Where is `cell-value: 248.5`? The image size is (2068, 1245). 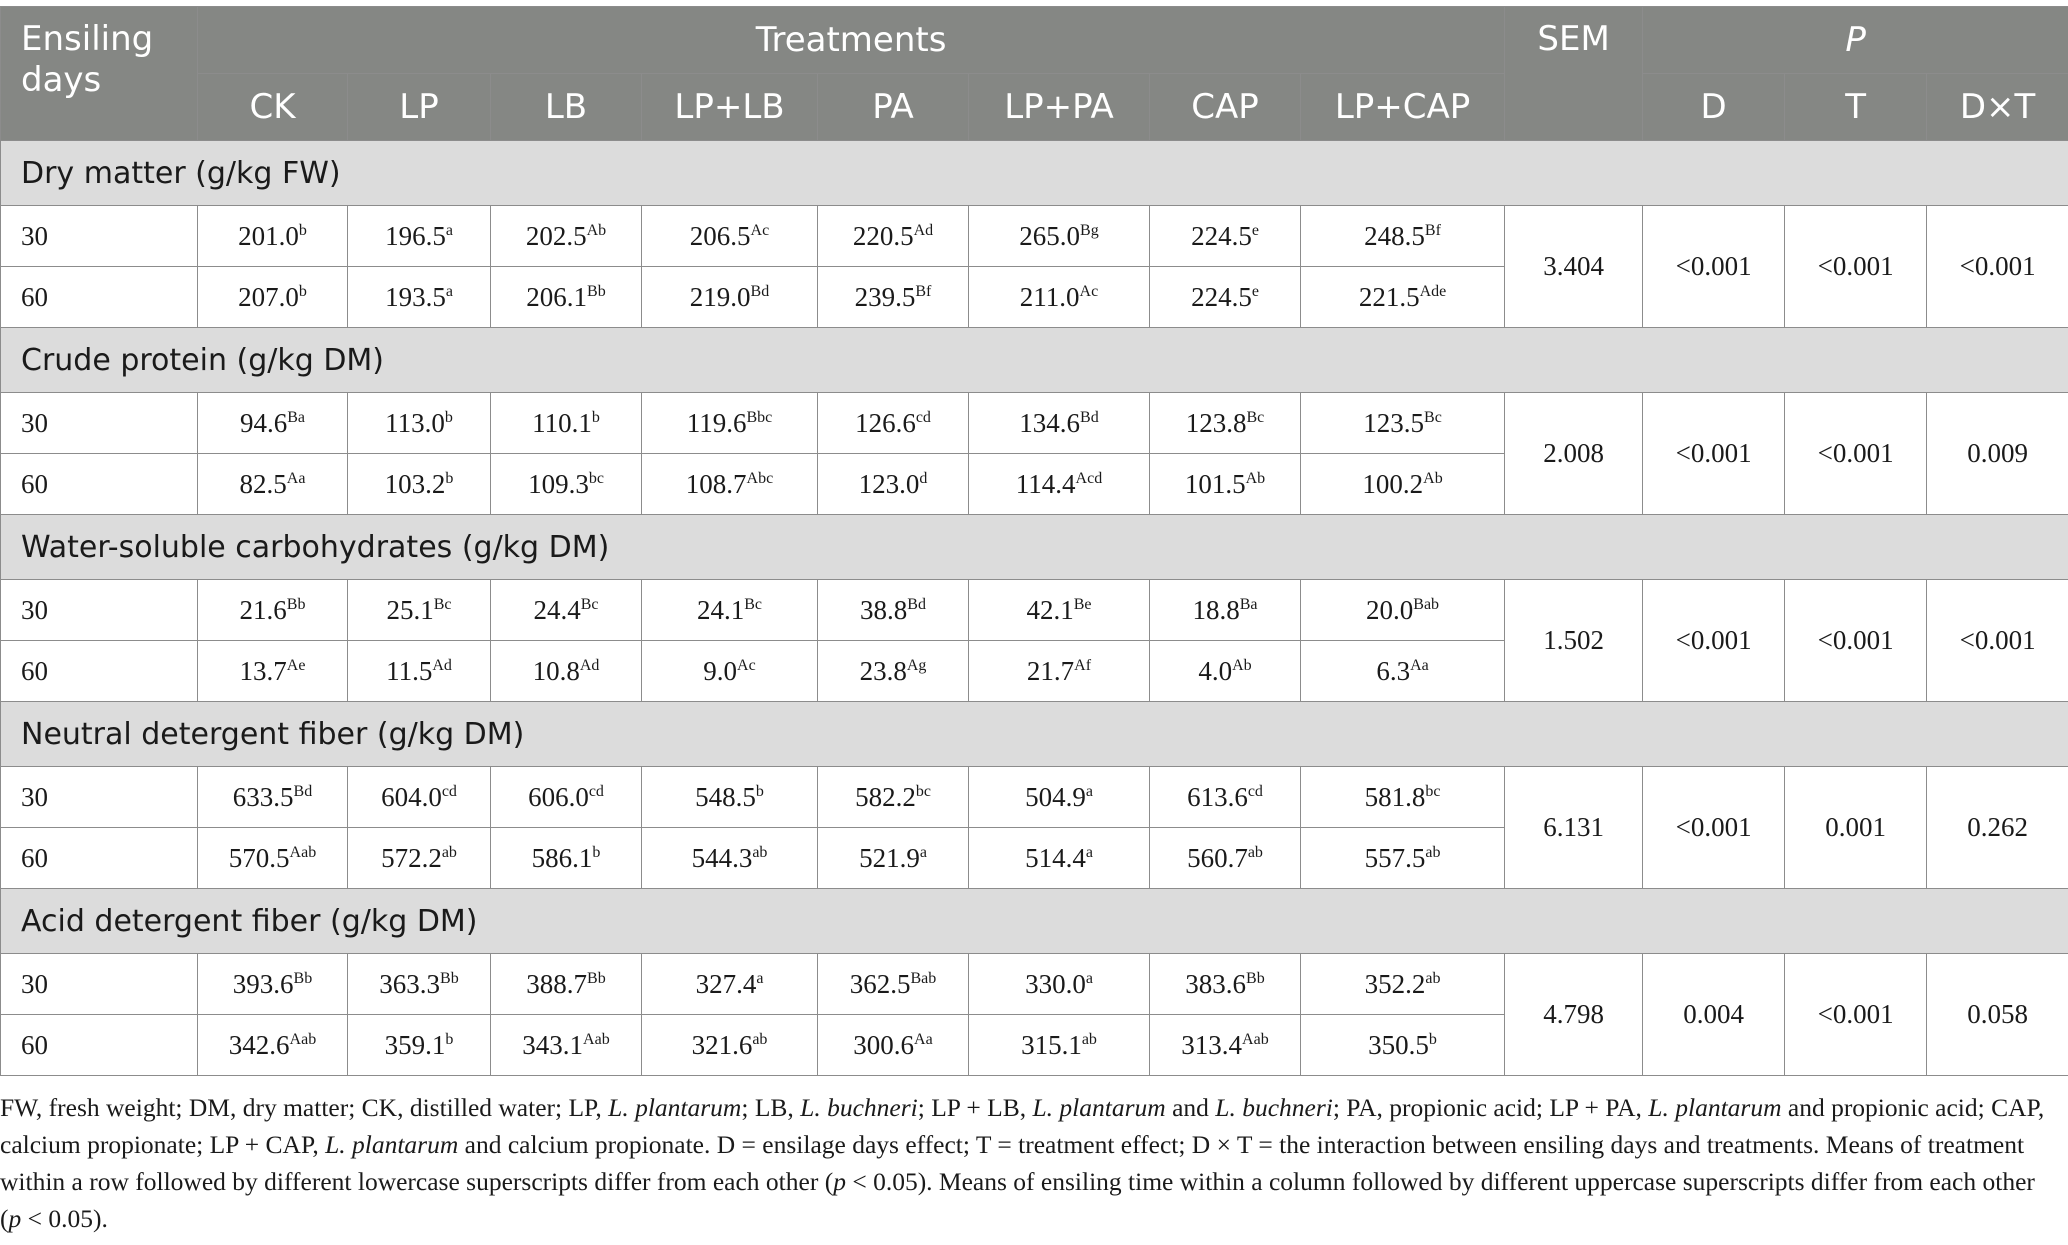 cell-value: 248.5 is located at coordinates (1394, 235).